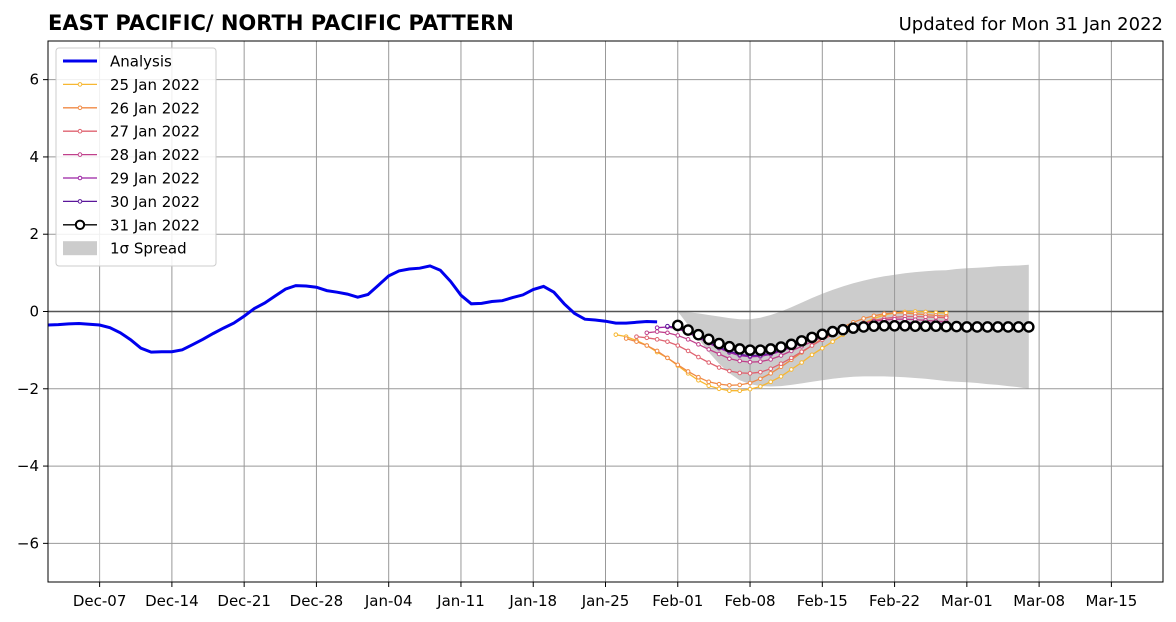 The image size is (1176, 622). I want to click on legend-marker-28-jan-2022, so click(80, 154).